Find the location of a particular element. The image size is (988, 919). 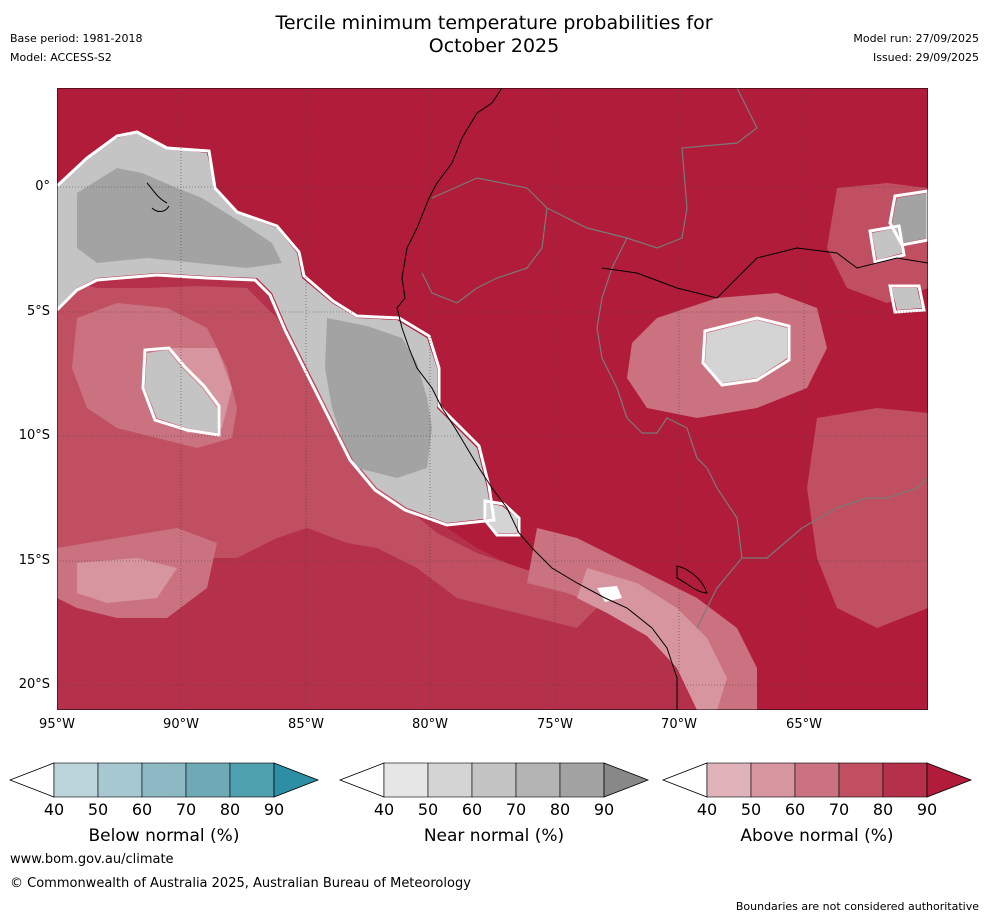

below-colorbar-high-end is located at coordinates (296, 780).